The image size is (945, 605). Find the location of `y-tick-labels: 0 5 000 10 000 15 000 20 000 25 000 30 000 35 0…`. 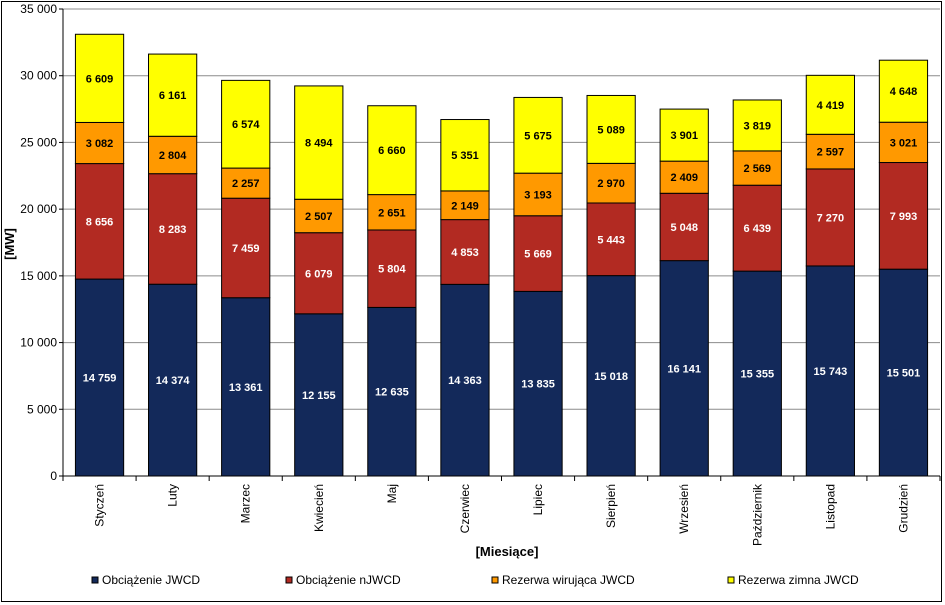

y-tick-labels: 0 5 000 10 000 15 000 20 000 25 000 30 000 35 0… is located at coordinates (38, 242).